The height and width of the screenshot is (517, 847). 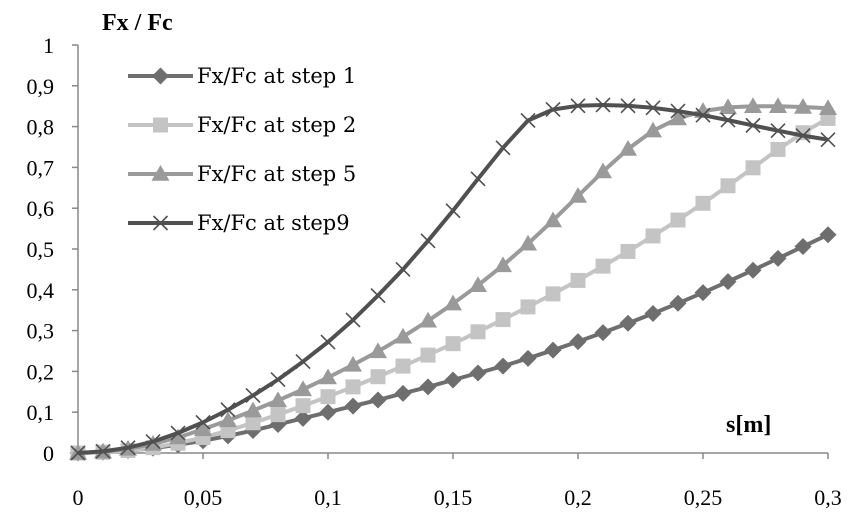 What do you see at coordinates (41, 127) in the screenshot?
I see `y-tick-label: 0,8` at bounding box center [41, 127].